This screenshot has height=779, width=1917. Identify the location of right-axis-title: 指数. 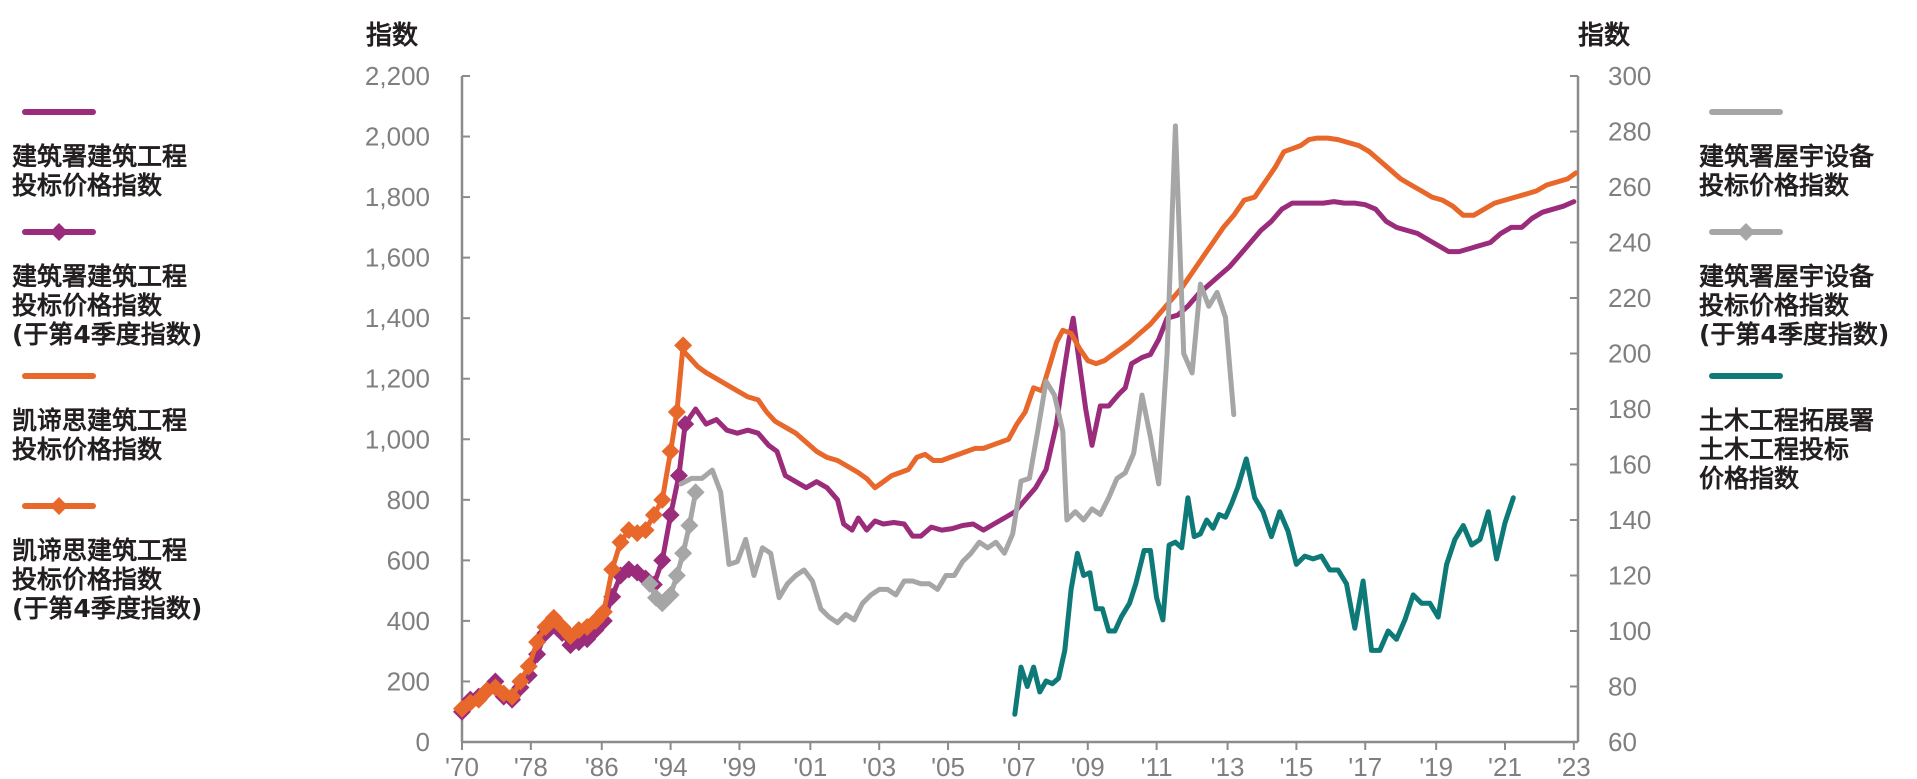
(1604, 36).